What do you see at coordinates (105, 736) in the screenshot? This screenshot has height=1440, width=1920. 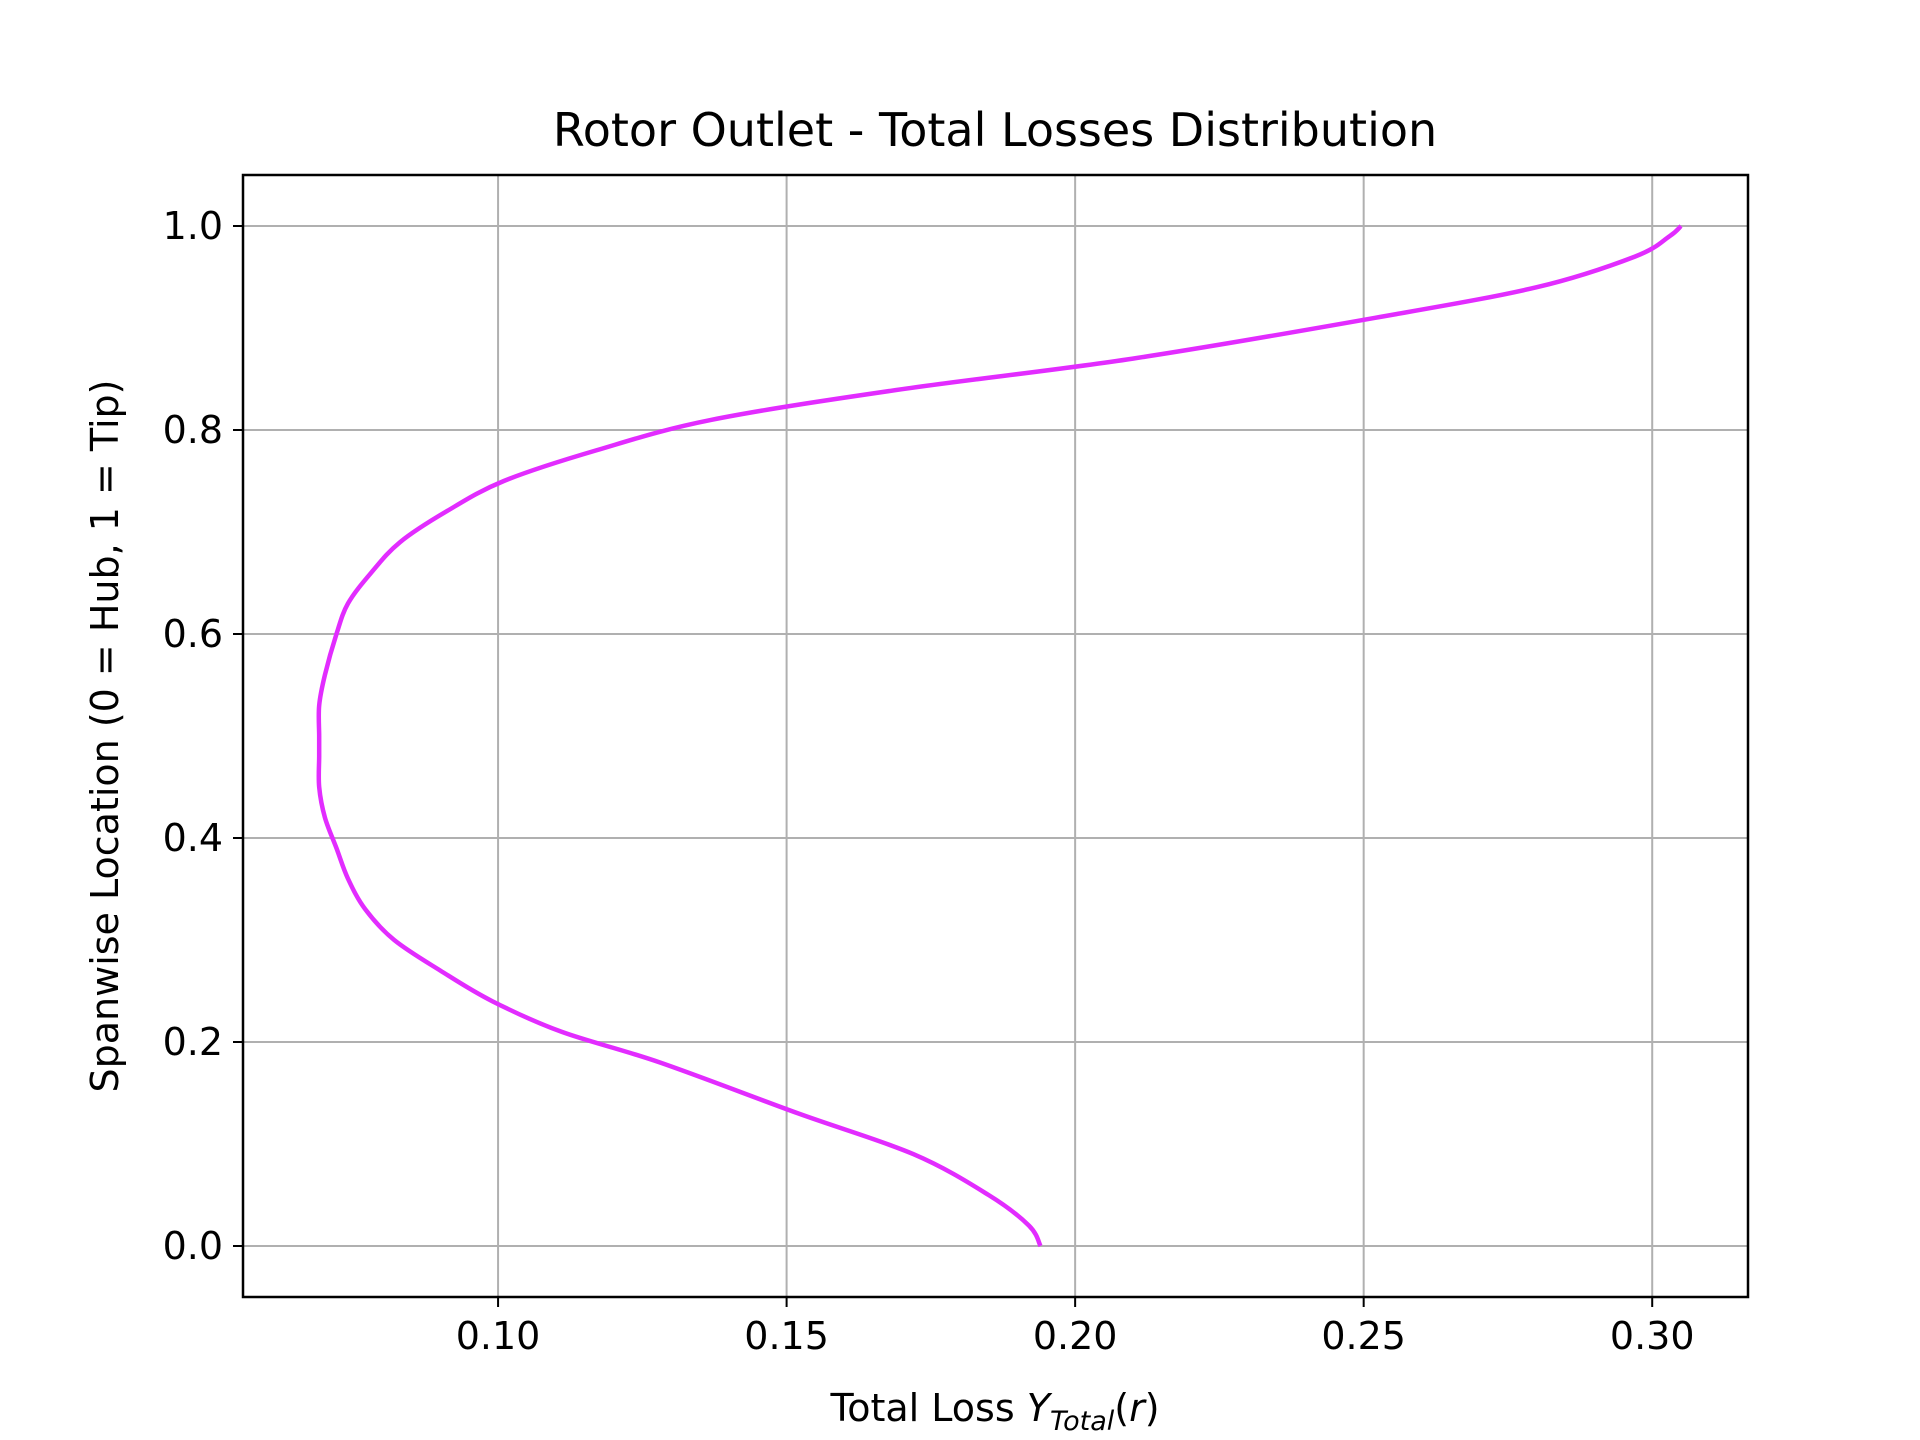 I see `y-axis-label: Spanwise Location (0 = Hub, 1 = Tip)` at bounding box center [105, 736].